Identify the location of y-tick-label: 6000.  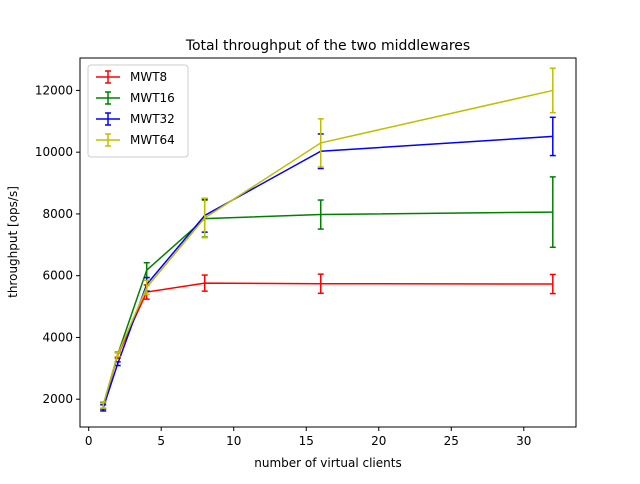
(57, 276).